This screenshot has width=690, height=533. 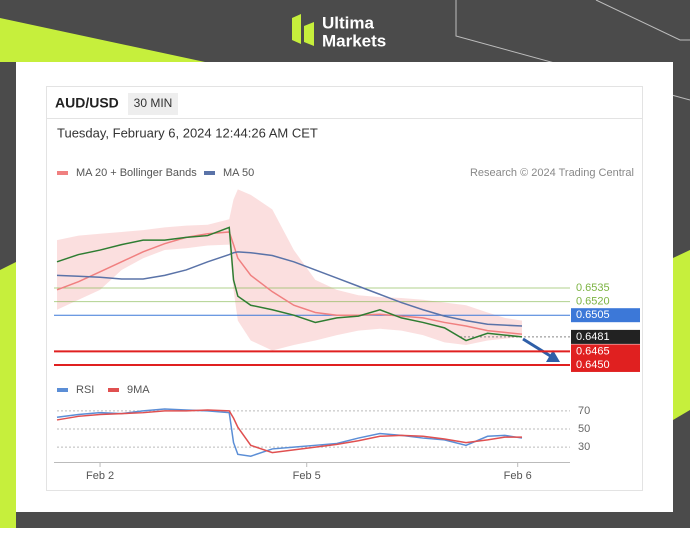 I want to click on logo: Ultima Markets, so click(x=339, y=31).